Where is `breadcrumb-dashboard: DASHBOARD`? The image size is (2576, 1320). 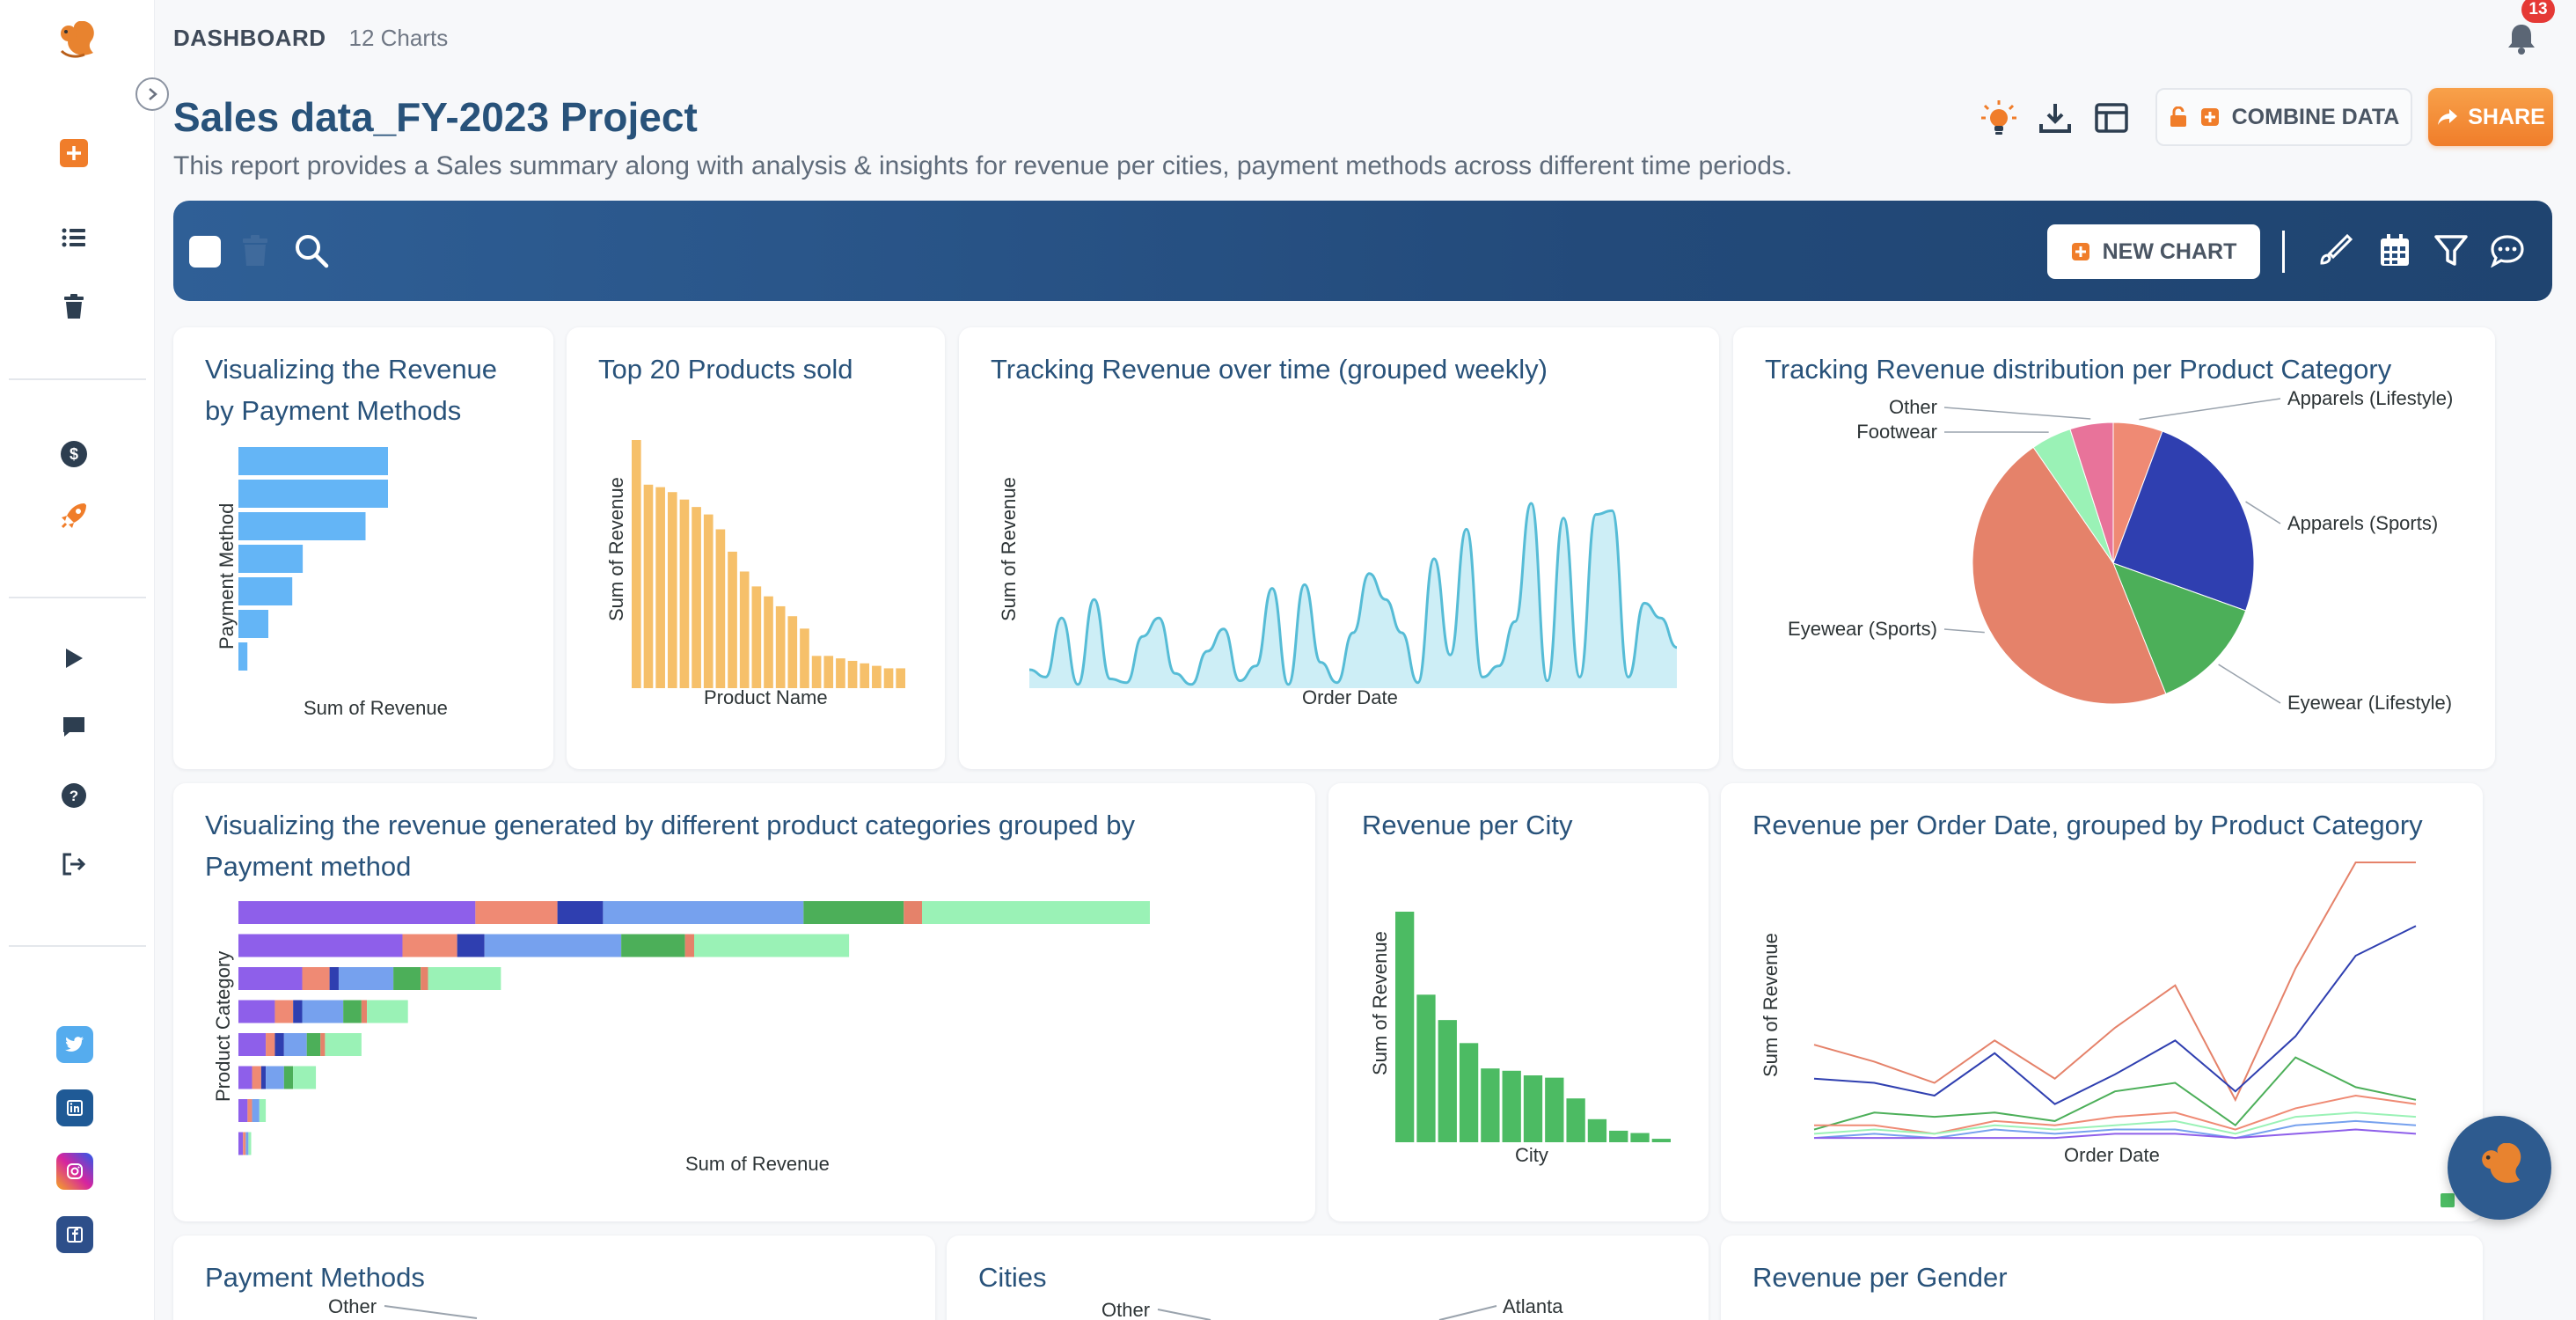 breadcrumb-dashboard: DASHBOARD is located at coordinates (249, 38).